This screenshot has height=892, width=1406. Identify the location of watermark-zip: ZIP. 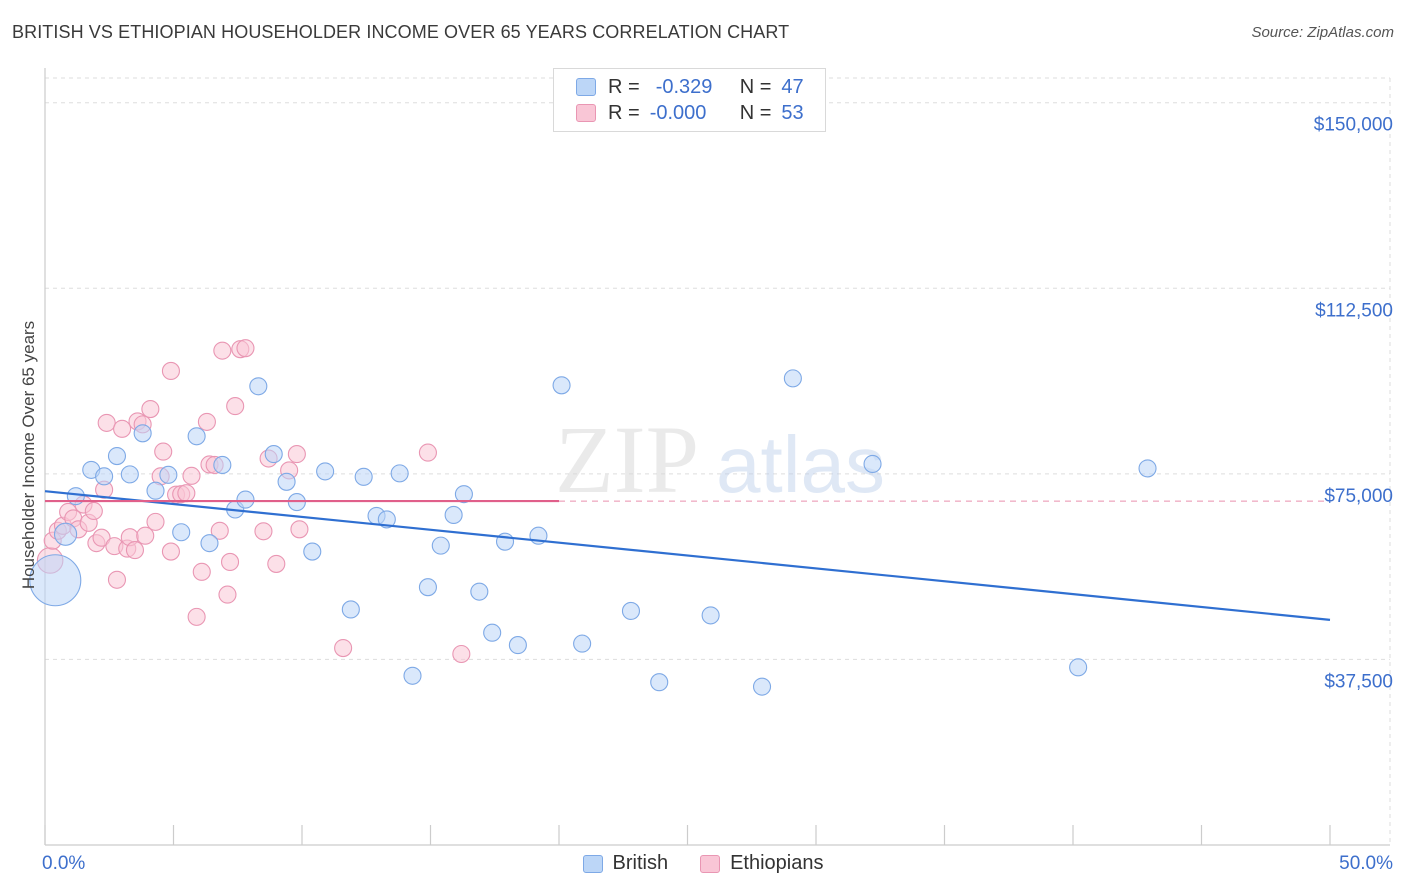
(627, 459).